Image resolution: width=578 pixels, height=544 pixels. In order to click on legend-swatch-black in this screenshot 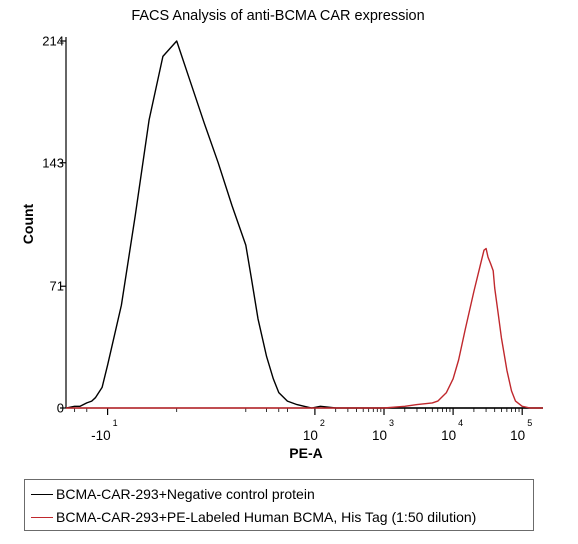, I will do `click(42, 494)`.